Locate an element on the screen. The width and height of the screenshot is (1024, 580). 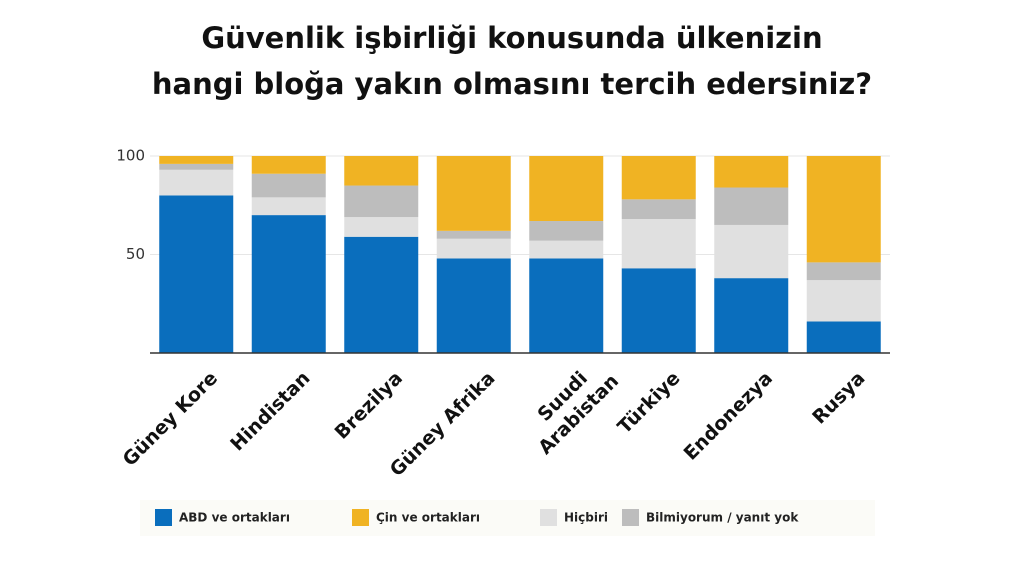
y-tick-label: 100 is located at coordinates (130, 156).